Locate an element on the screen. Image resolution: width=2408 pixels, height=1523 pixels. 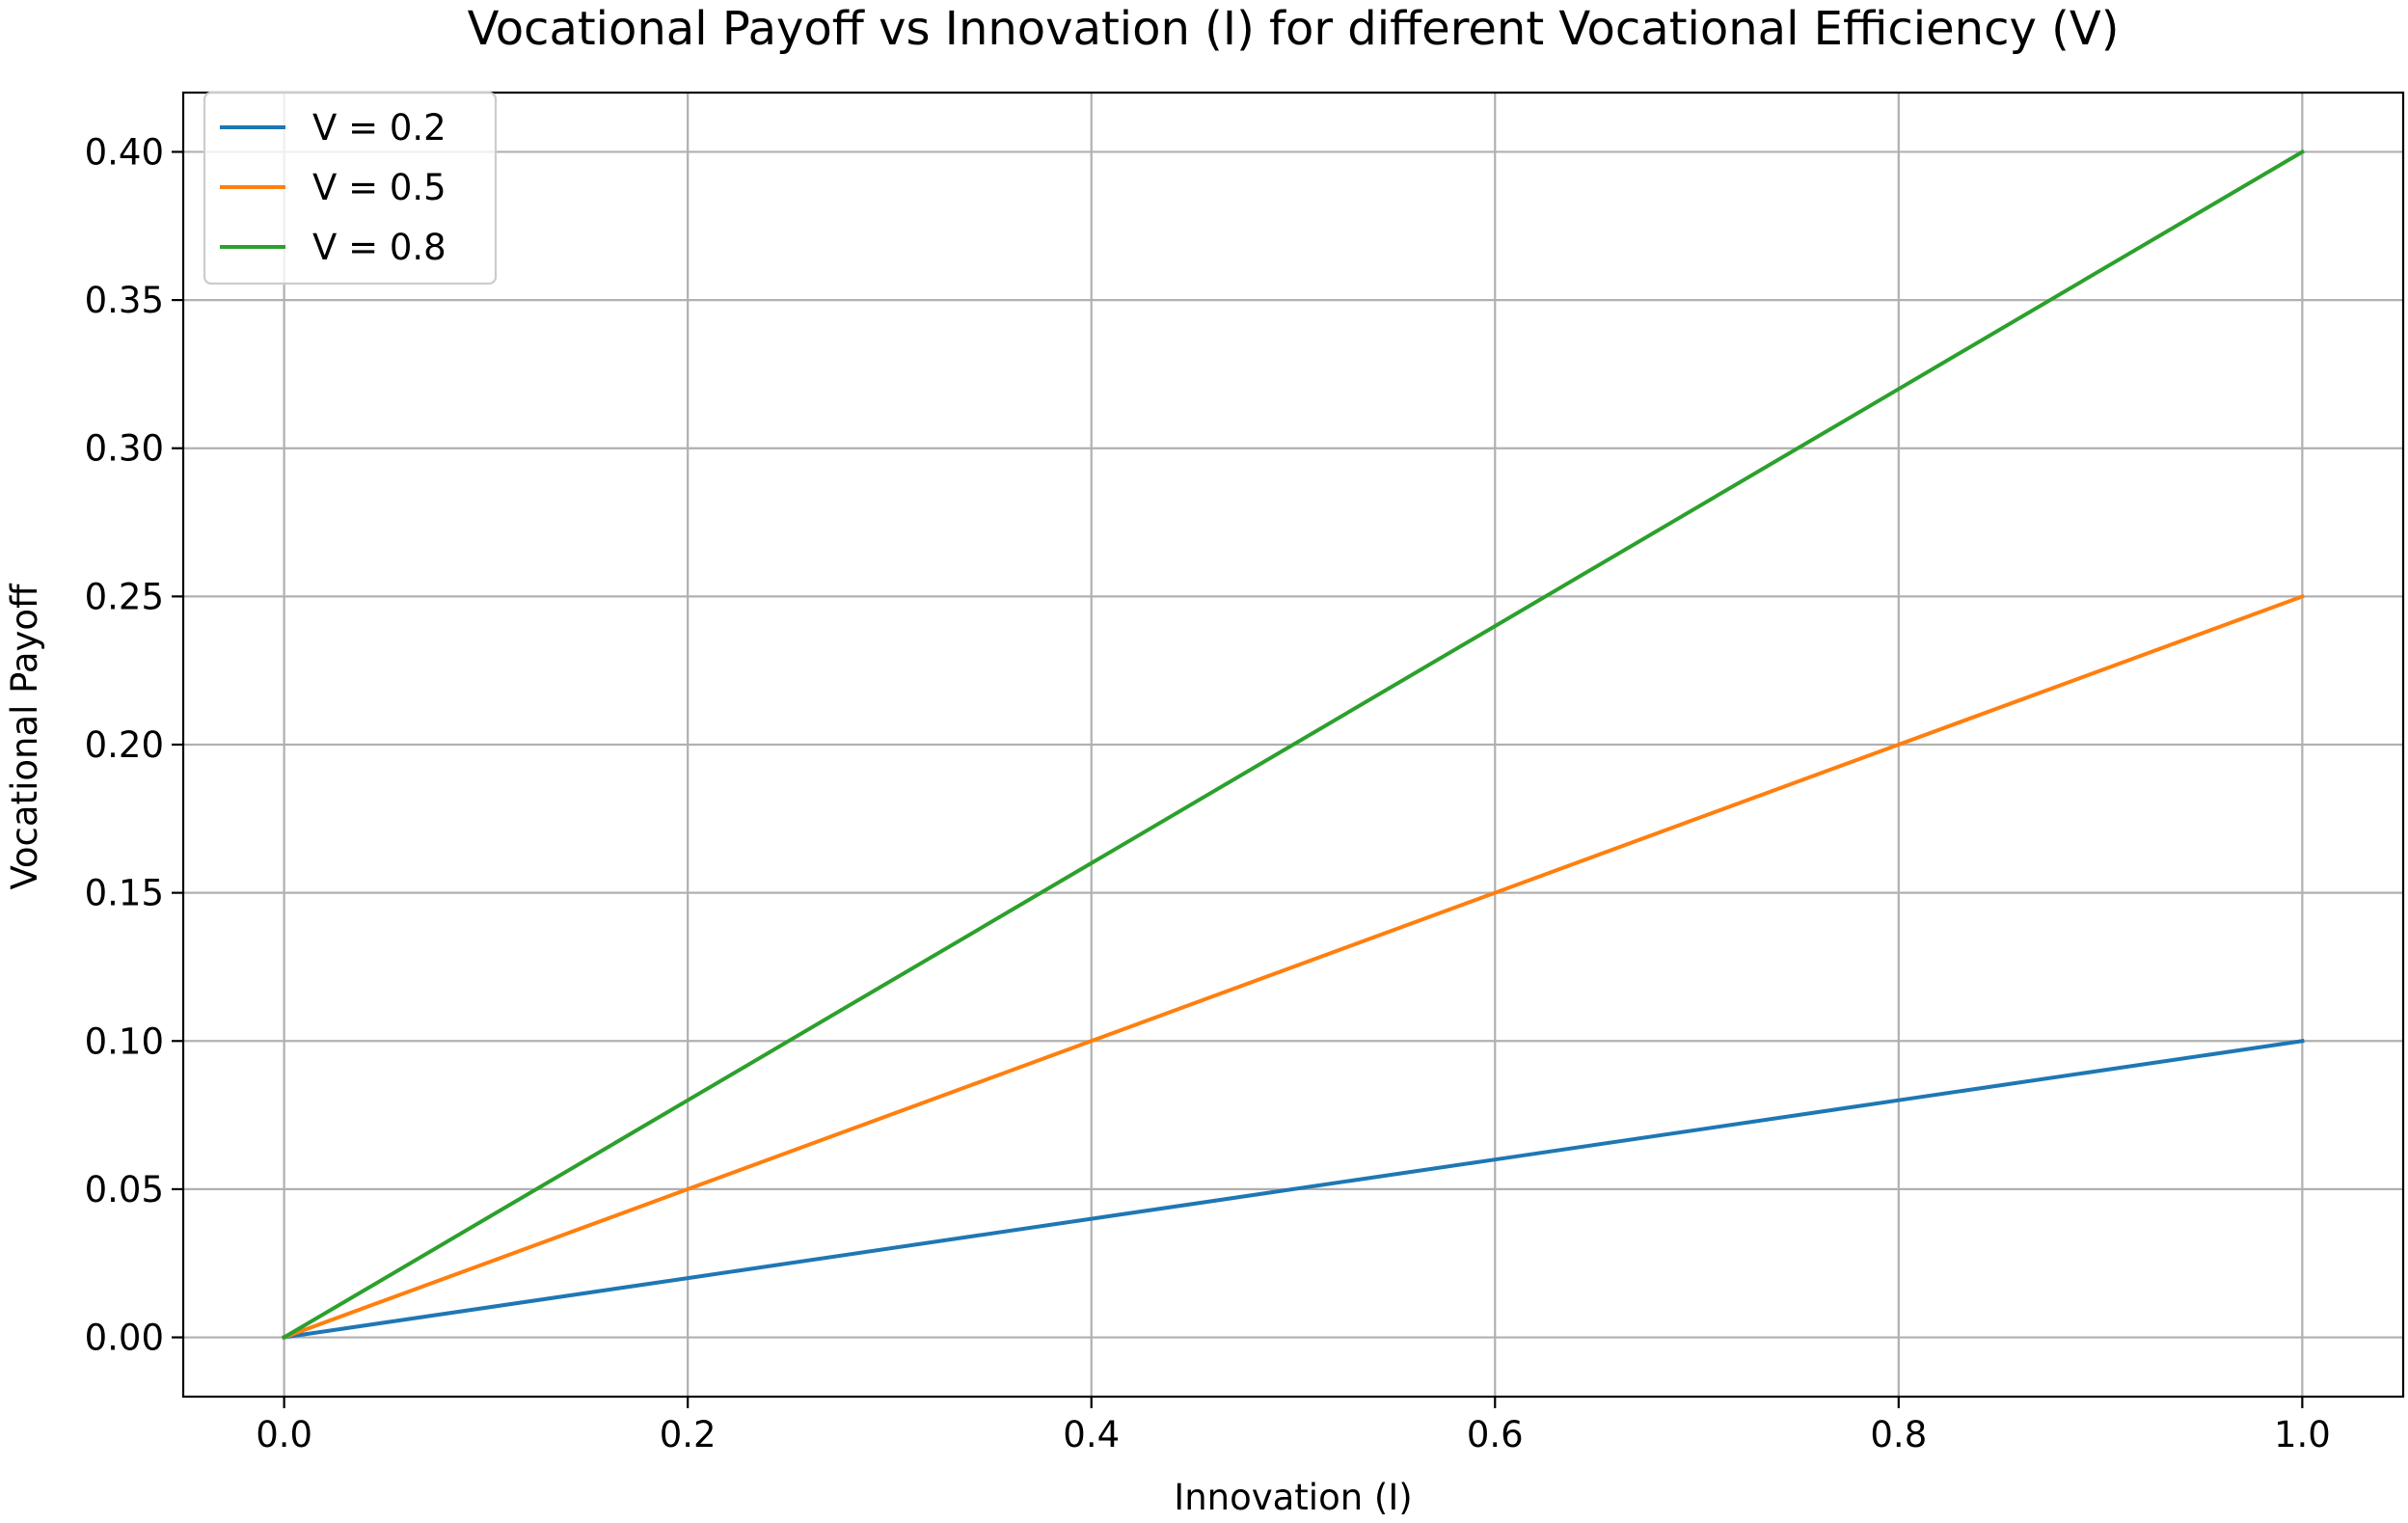
y-tick-label: 0.10 is located at coordinates (124, 1041).